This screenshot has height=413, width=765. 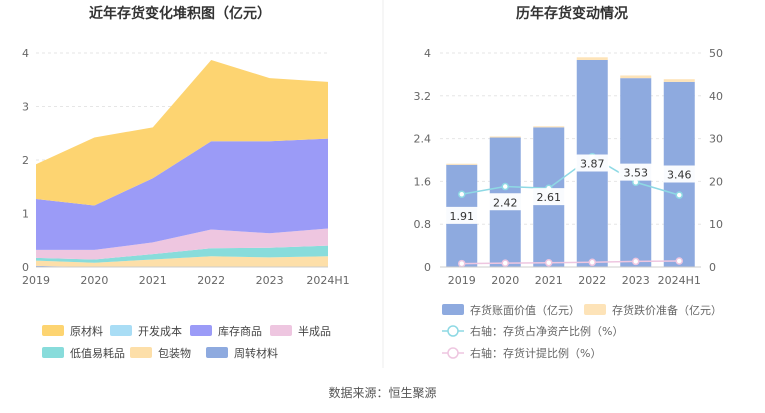 I want to click on legend-label-右轴：存货计提比例（%）: 右轴：存货计提比例（%）, so click(x=535, y=353).